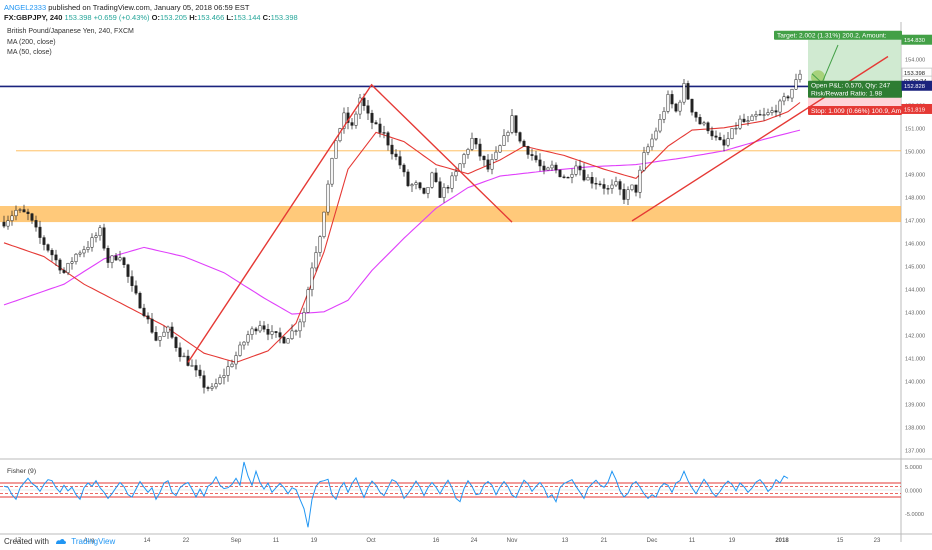 This screenshot has width=932, height=550. I want to click on low-key: L:, so click(230, 17).